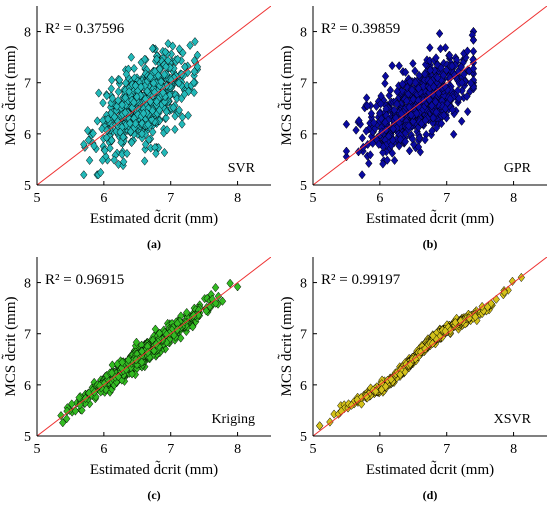 This screenshot has width=550, height=507. What do you see at coordinates (303, 84) in the screenshot?
I see `y-tick-label: 7` at bounding box center [303, 84].